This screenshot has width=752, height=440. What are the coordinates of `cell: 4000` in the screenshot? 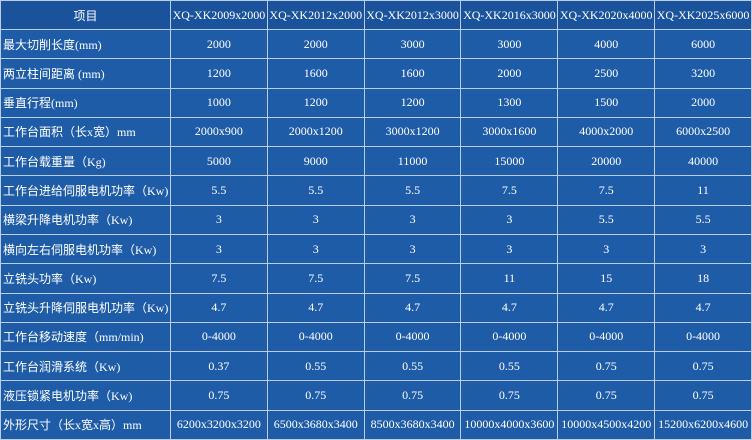 It's located at (606, 44).